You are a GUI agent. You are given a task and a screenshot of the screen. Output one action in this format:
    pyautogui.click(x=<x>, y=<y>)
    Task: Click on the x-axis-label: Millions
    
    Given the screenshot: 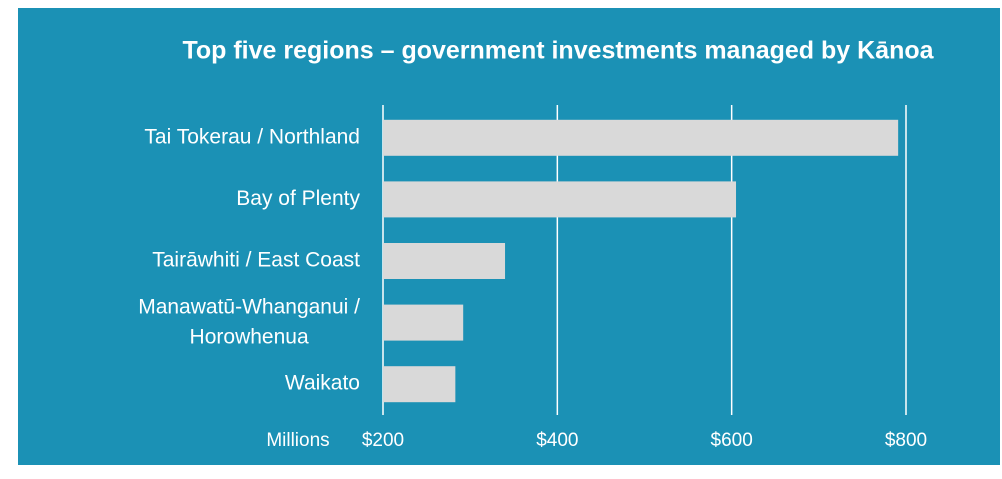 What is the action you would take?
    pyautogui.click(x=297, y=440)
    